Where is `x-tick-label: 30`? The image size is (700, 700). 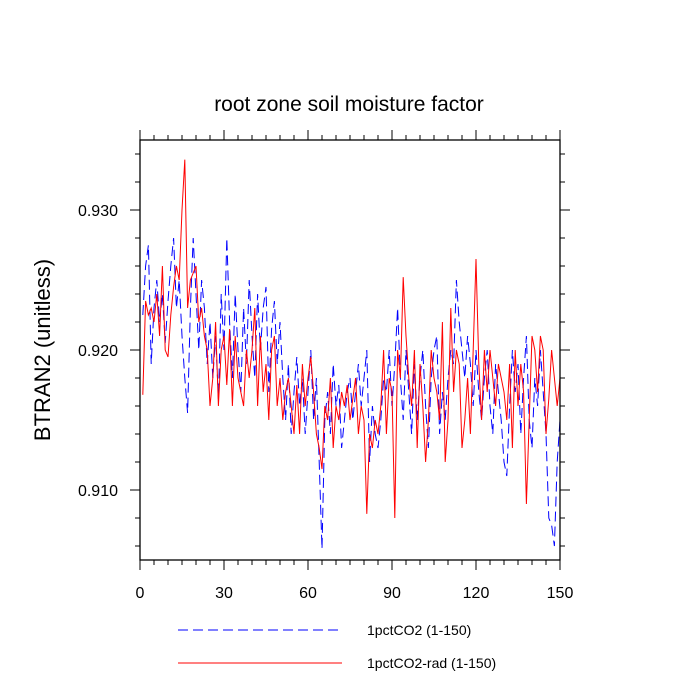 x-tick-label: 30 is located at coordinates (224, 593).